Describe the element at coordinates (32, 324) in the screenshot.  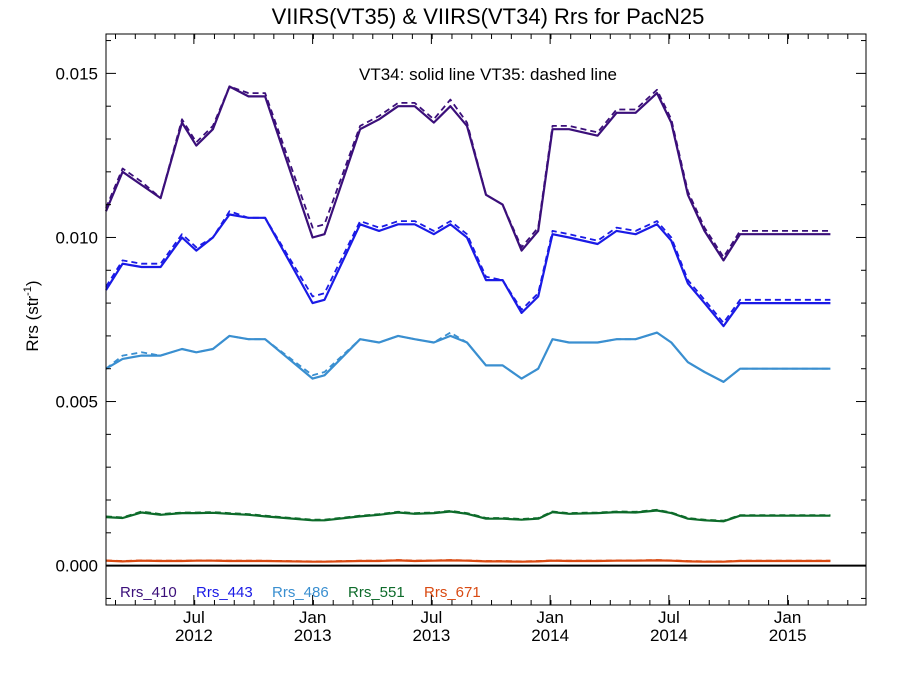
I see `y-axis-label-main: Rrs (str` at that location.